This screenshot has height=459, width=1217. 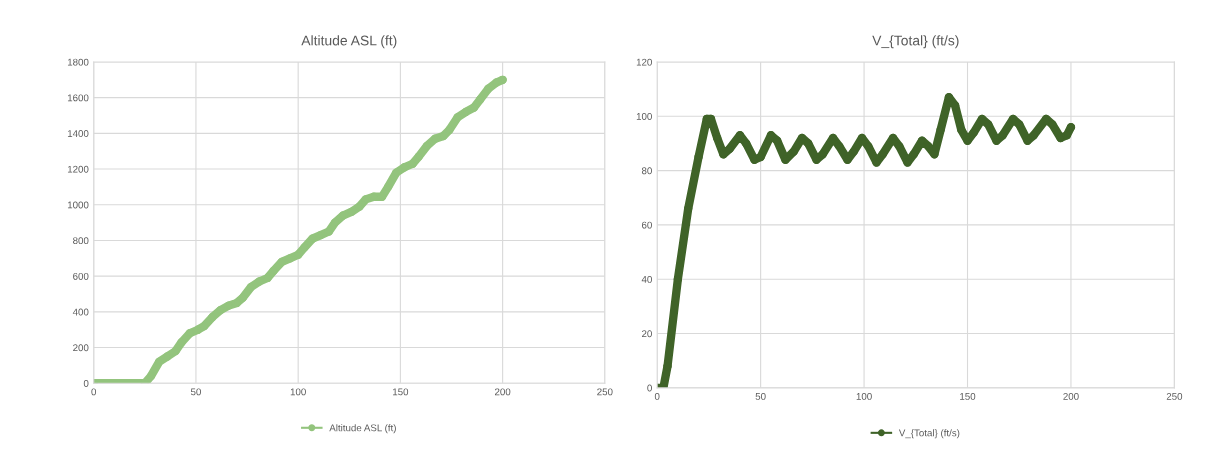 I want to click on y-tick-label: 1000, so click(x=78, y=205).